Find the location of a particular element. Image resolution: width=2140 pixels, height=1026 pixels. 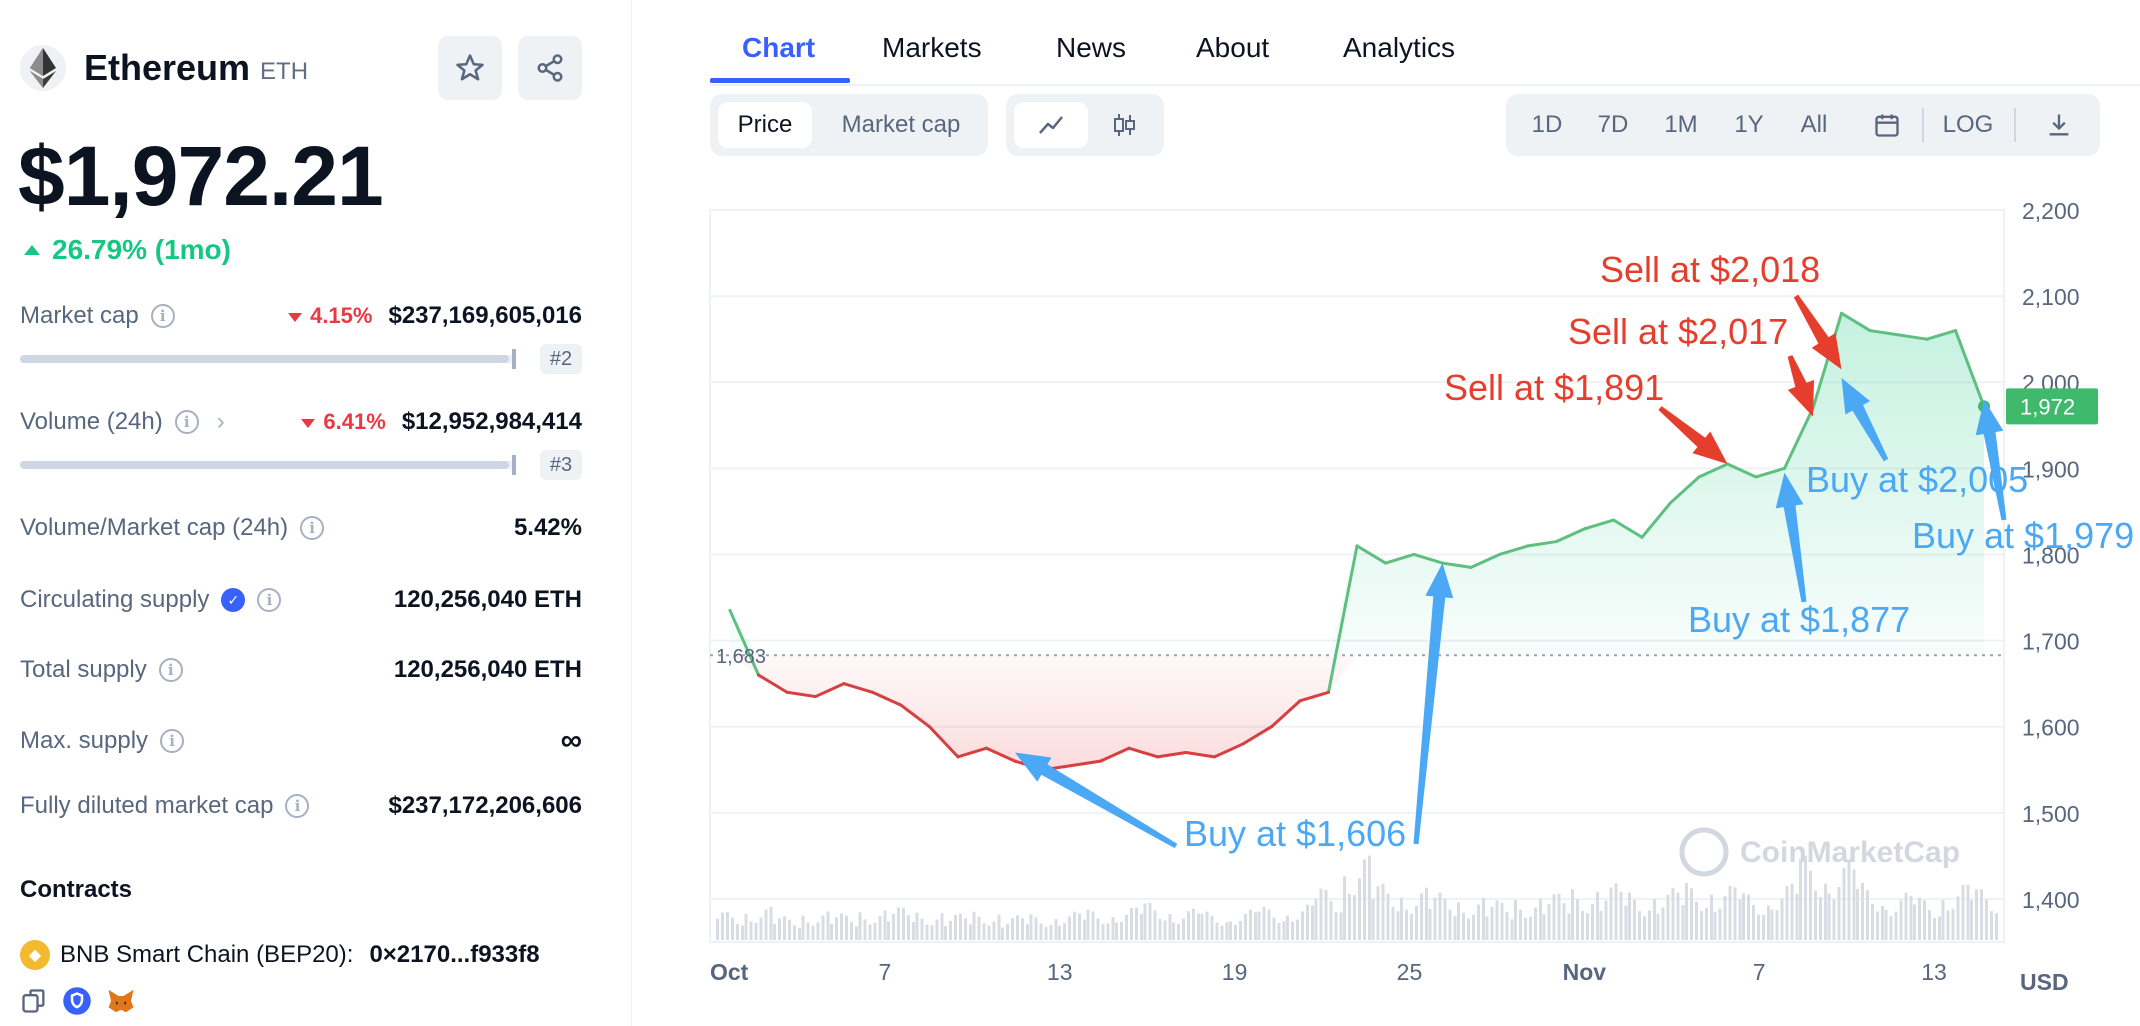

share-button is located at coordinates (550, 68).